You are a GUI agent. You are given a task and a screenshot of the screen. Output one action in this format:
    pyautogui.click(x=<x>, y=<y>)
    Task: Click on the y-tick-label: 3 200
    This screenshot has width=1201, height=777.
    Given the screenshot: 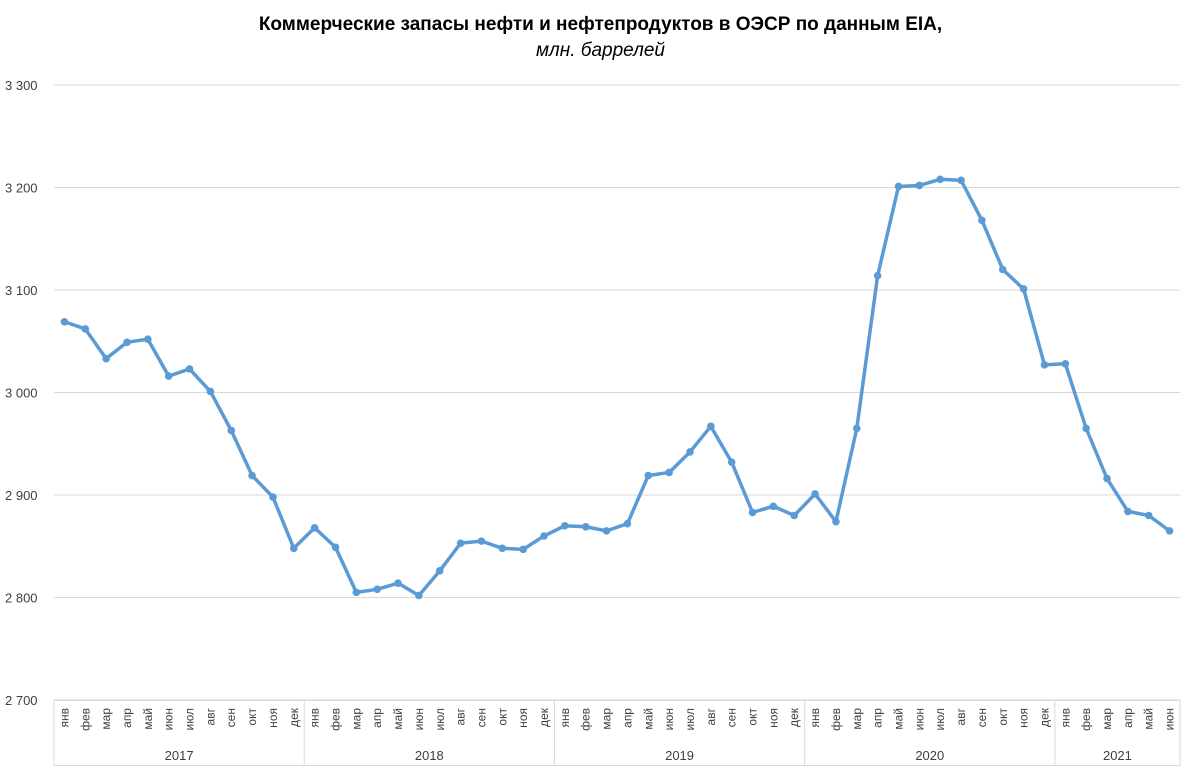 What is the action you would take?
    pyautogui.click(x=21, y=188)
    